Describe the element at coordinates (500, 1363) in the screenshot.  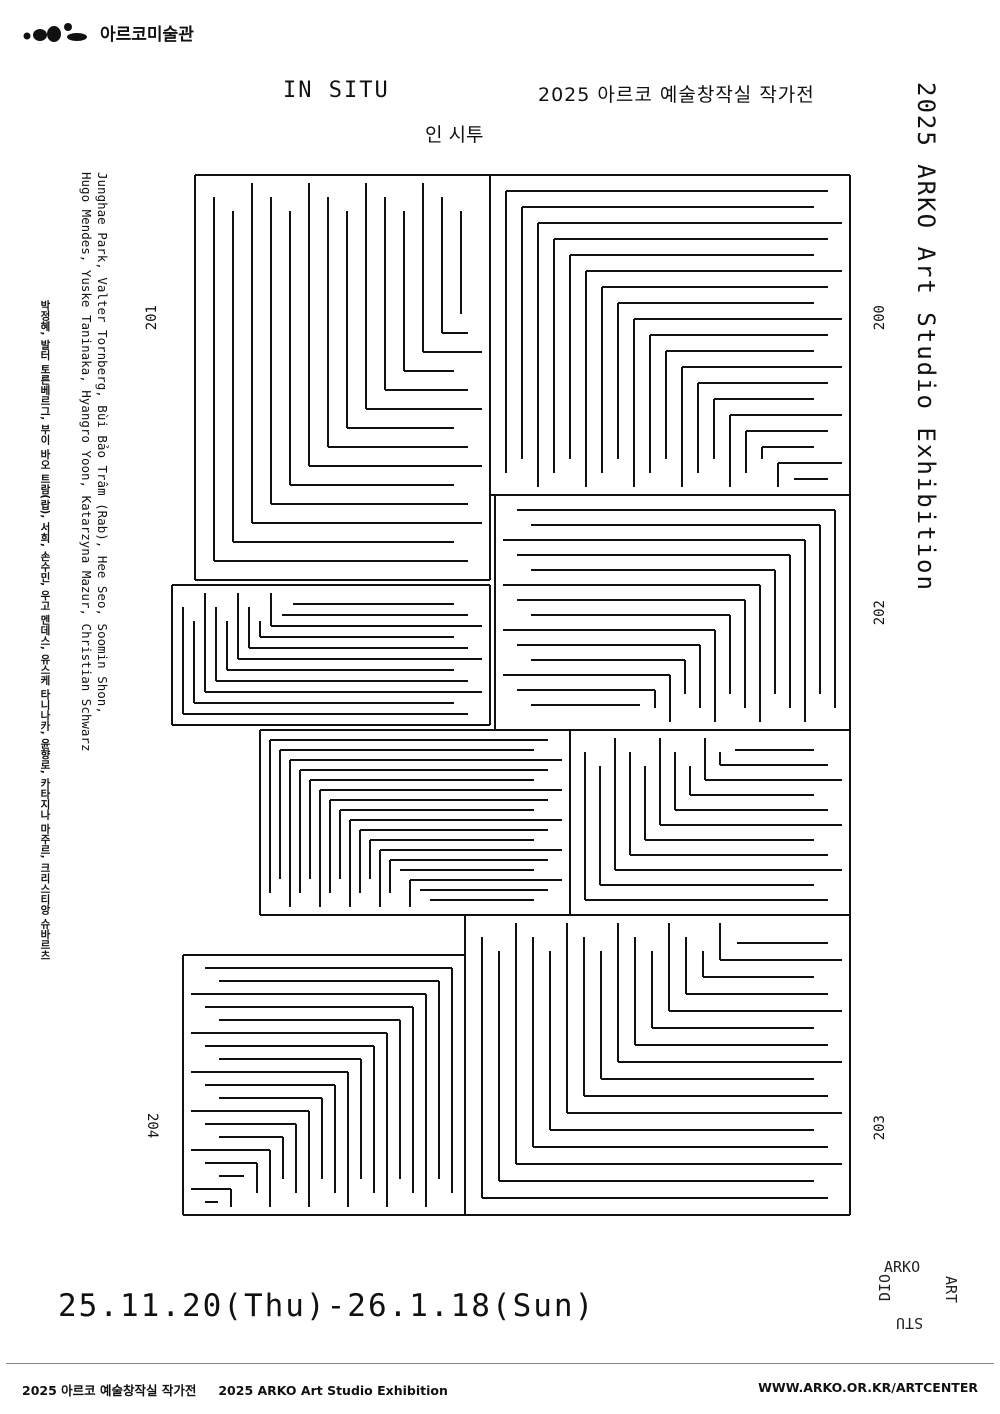
I see `footer-divider` at that location.